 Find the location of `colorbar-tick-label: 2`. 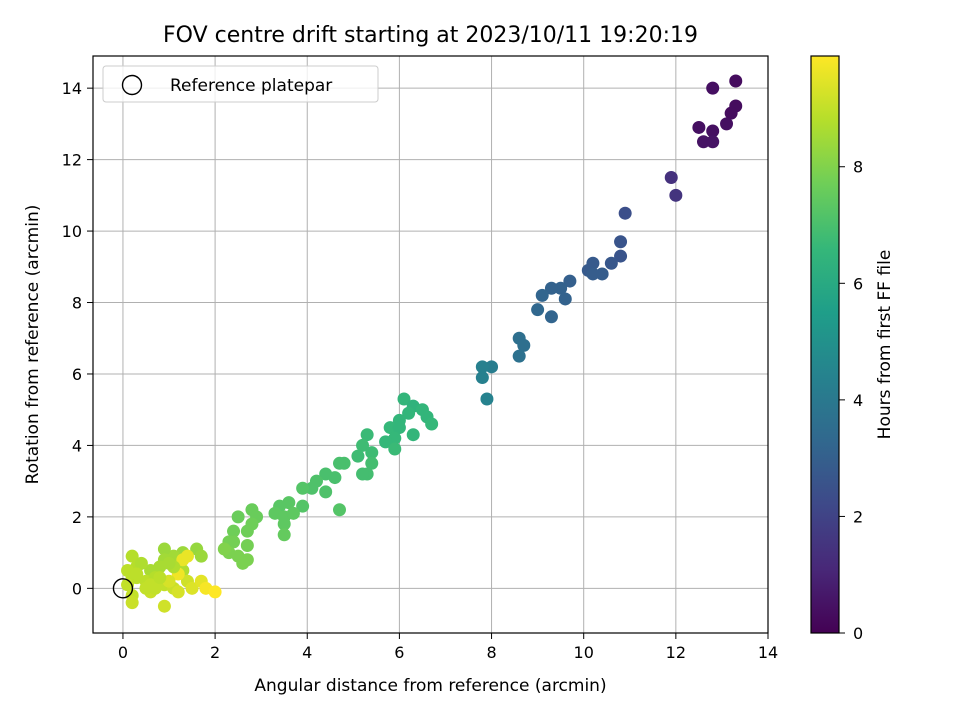

colorbar-tick-label: 2 is located at coordinates (858, 516).